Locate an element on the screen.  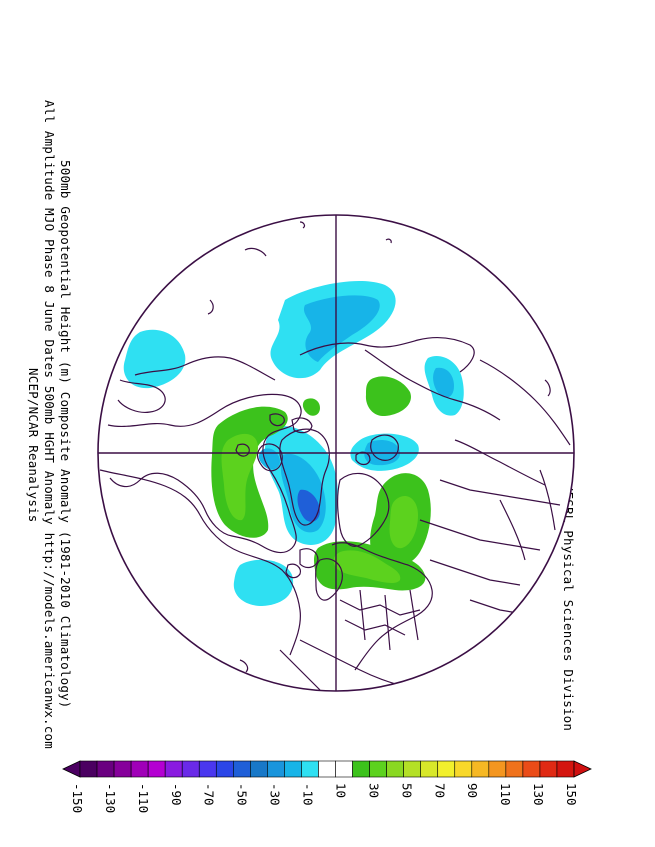
colorbar-tick-label: 130 is located at coordinates (538, 794).